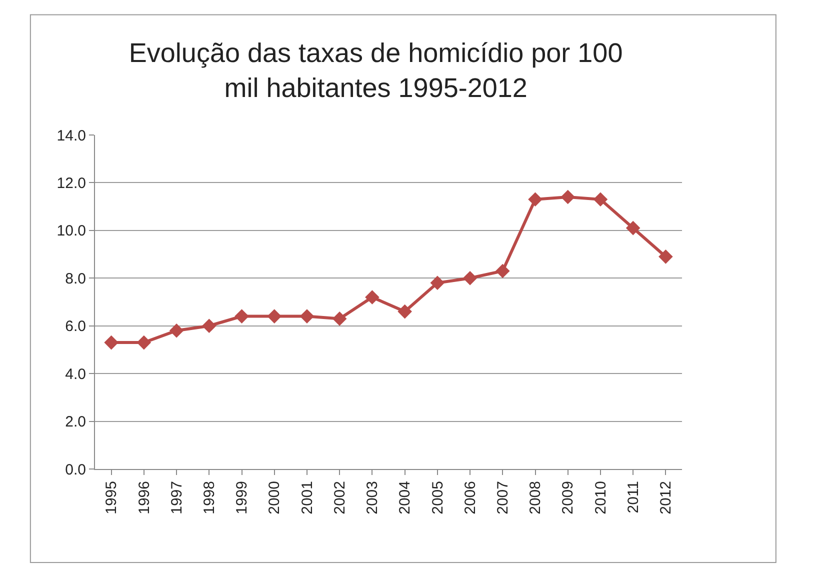 This screenshot has width=817, height=564. What do you see at coordinates (437, 497) in the screenshot?
I see `x-tick-label: 2005` at bounding box center [437, 497].